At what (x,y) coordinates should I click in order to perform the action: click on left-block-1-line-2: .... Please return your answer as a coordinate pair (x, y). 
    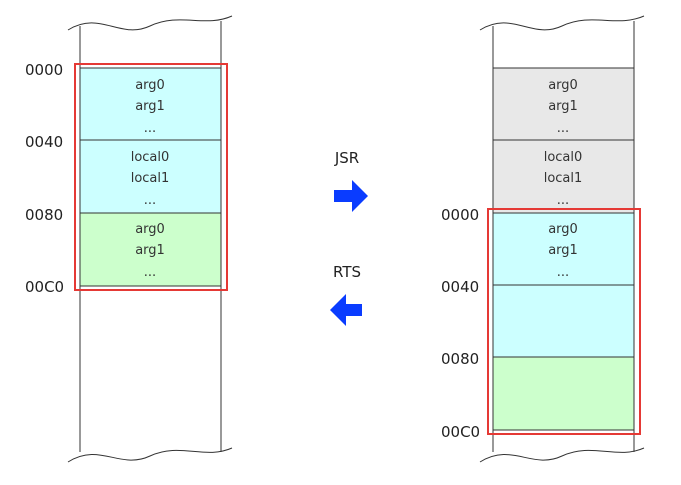
    Looking at the image, I should click on (150, 200).